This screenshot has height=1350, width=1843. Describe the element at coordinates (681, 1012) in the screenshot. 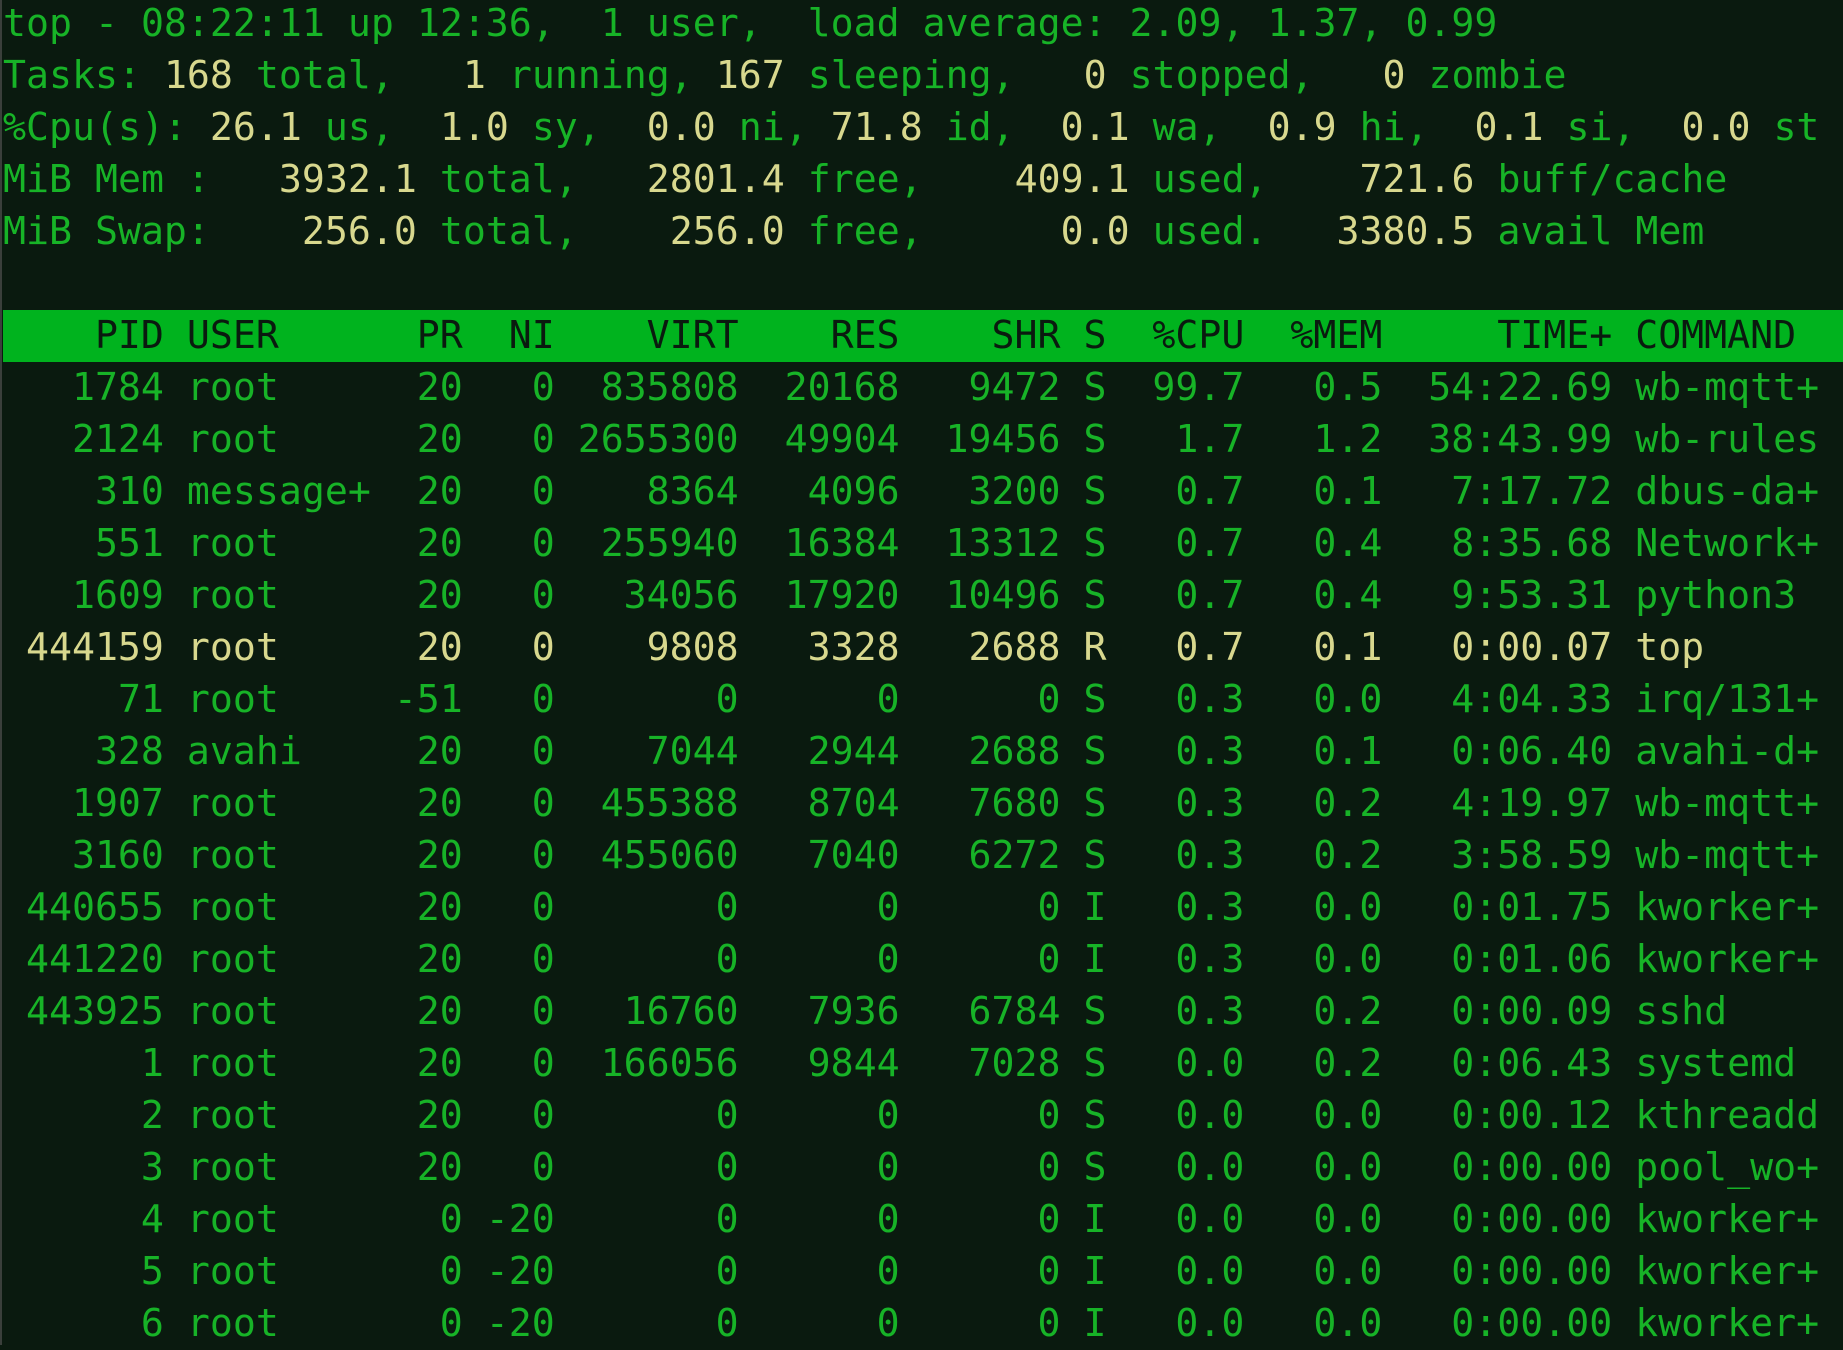

I see `cell-virt: 16760` at that location.